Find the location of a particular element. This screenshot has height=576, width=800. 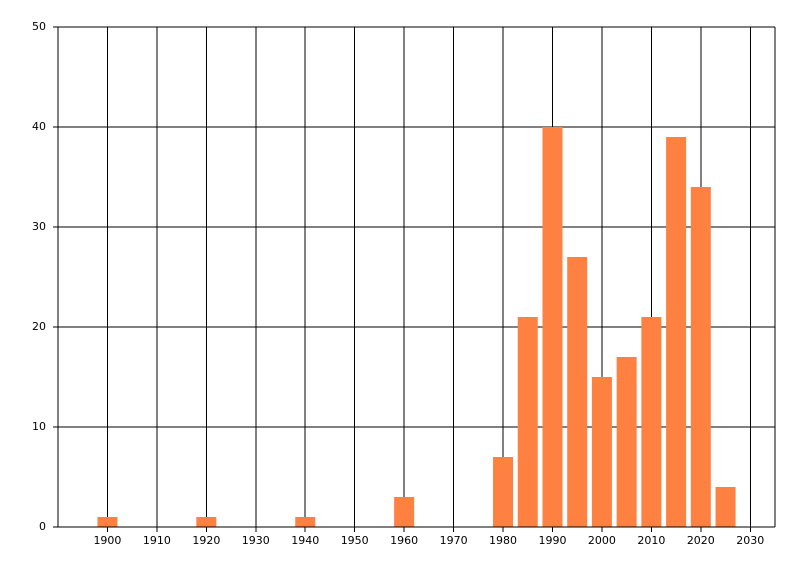

x-tick-label: 1960 is located at coordinates (404, 540).